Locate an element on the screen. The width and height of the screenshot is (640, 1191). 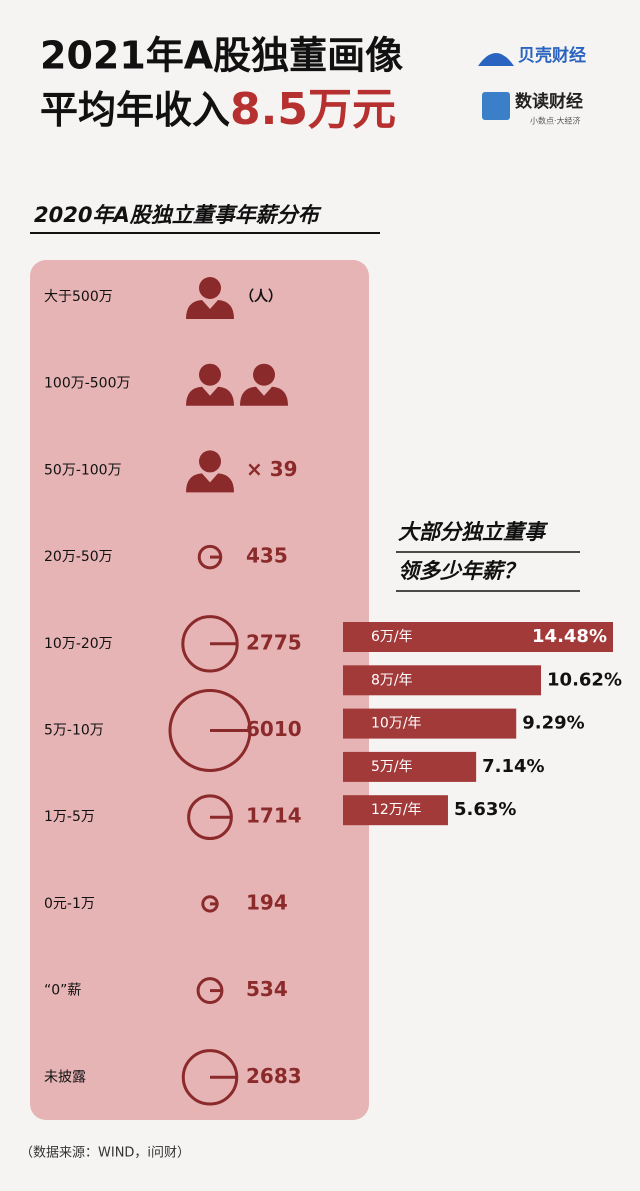
logo2-text: 数读财经 is located at coordinates (549, 101).